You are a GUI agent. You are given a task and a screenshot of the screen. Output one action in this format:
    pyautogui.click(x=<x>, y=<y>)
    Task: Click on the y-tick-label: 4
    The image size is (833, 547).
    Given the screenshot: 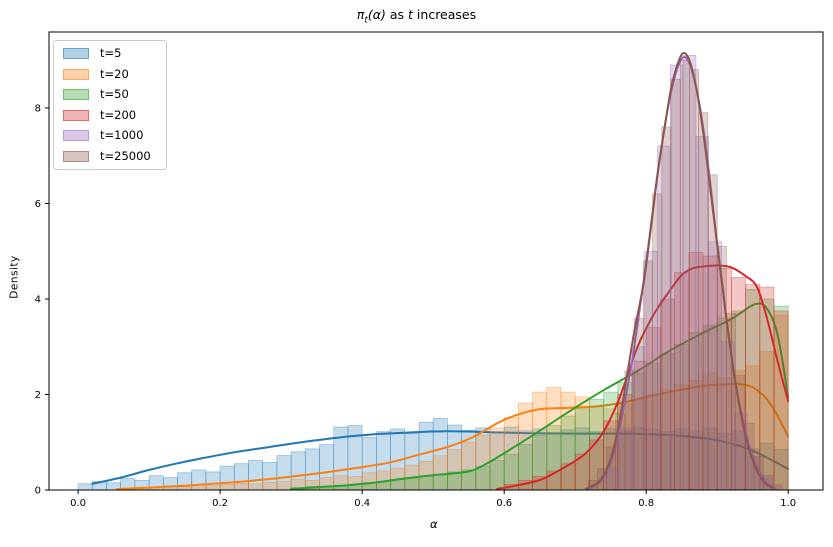 What is the action you would take?
    pyautogui.click(x=38, y=300)
    